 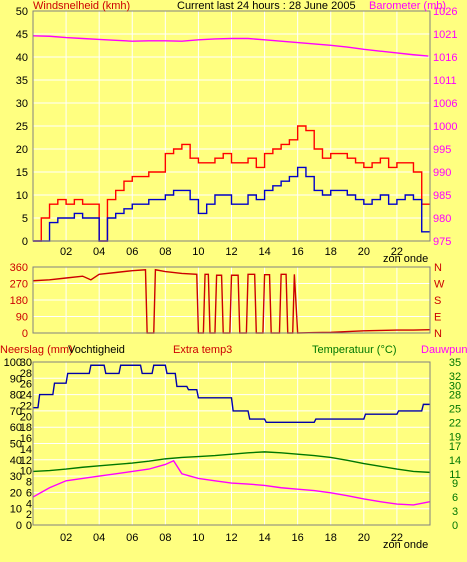 I want to click on barometer-tick-label: 1000, so click(x=445, y=127).